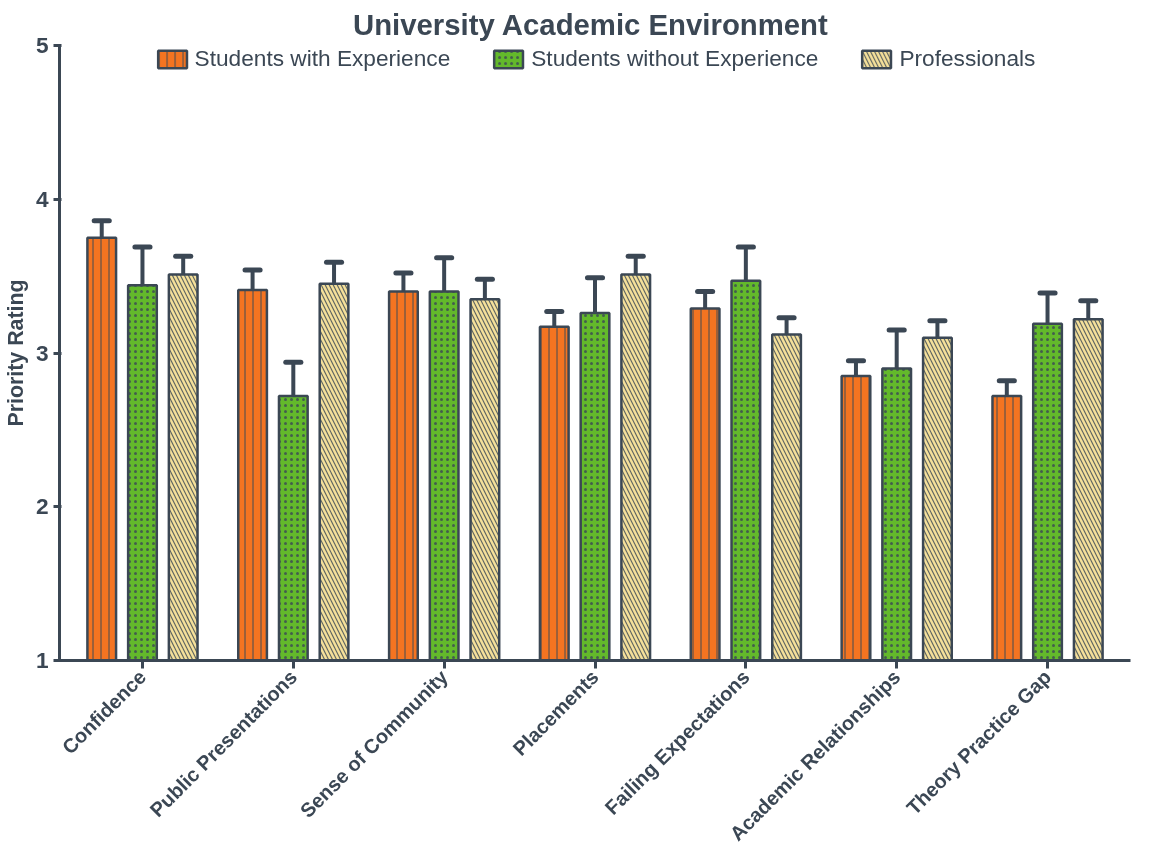  What do you see at coordinates (42, 506) in the screenshot?
I see `y-tick-label: 2` at bounding box center [42, 506].